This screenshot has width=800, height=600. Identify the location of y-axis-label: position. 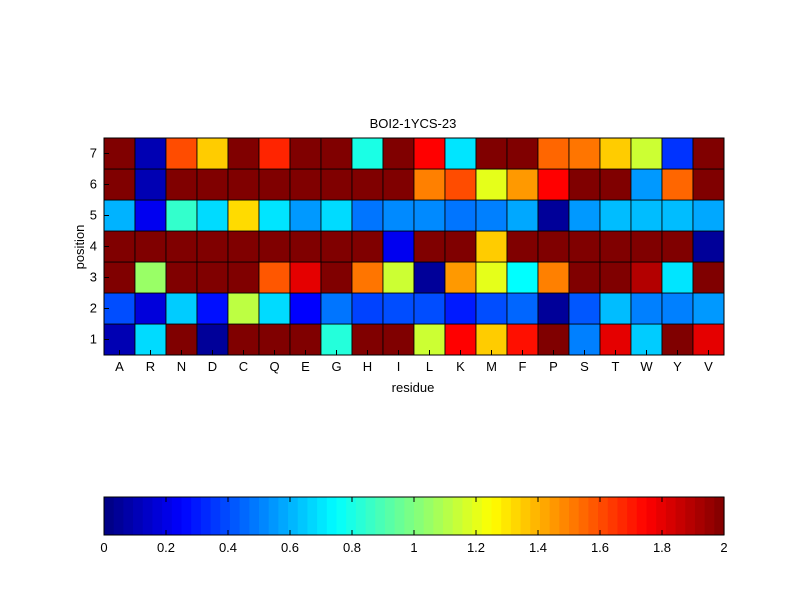
(79, 247).